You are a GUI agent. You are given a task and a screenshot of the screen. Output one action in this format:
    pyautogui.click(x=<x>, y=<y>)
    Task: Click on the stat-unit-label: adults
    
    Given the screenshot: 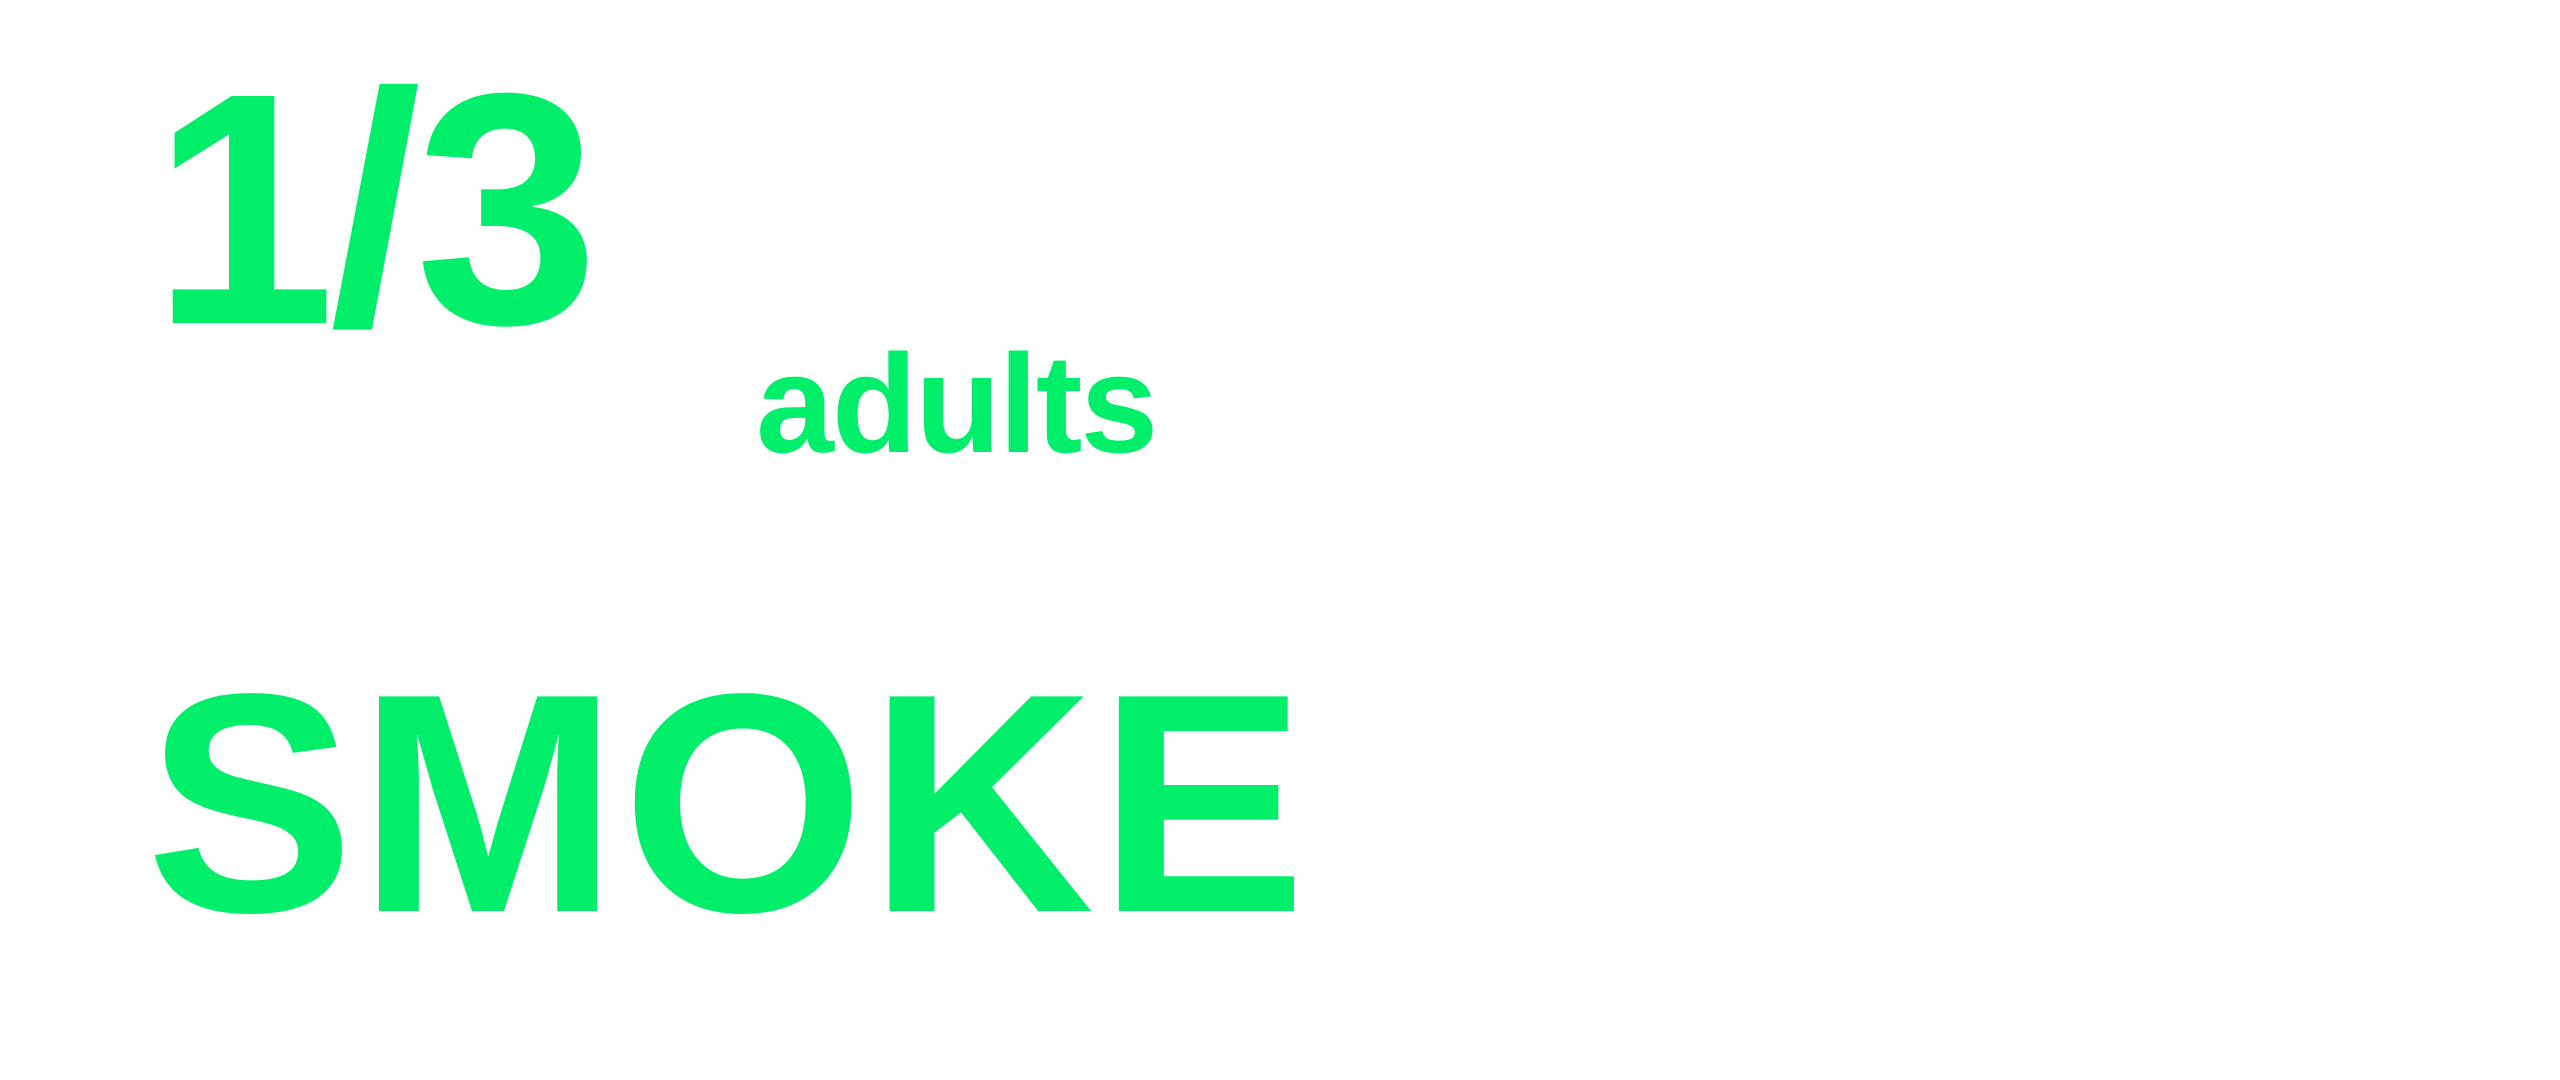 What is the action you would take?
    pyautogui.click(x=957, y=403)
    